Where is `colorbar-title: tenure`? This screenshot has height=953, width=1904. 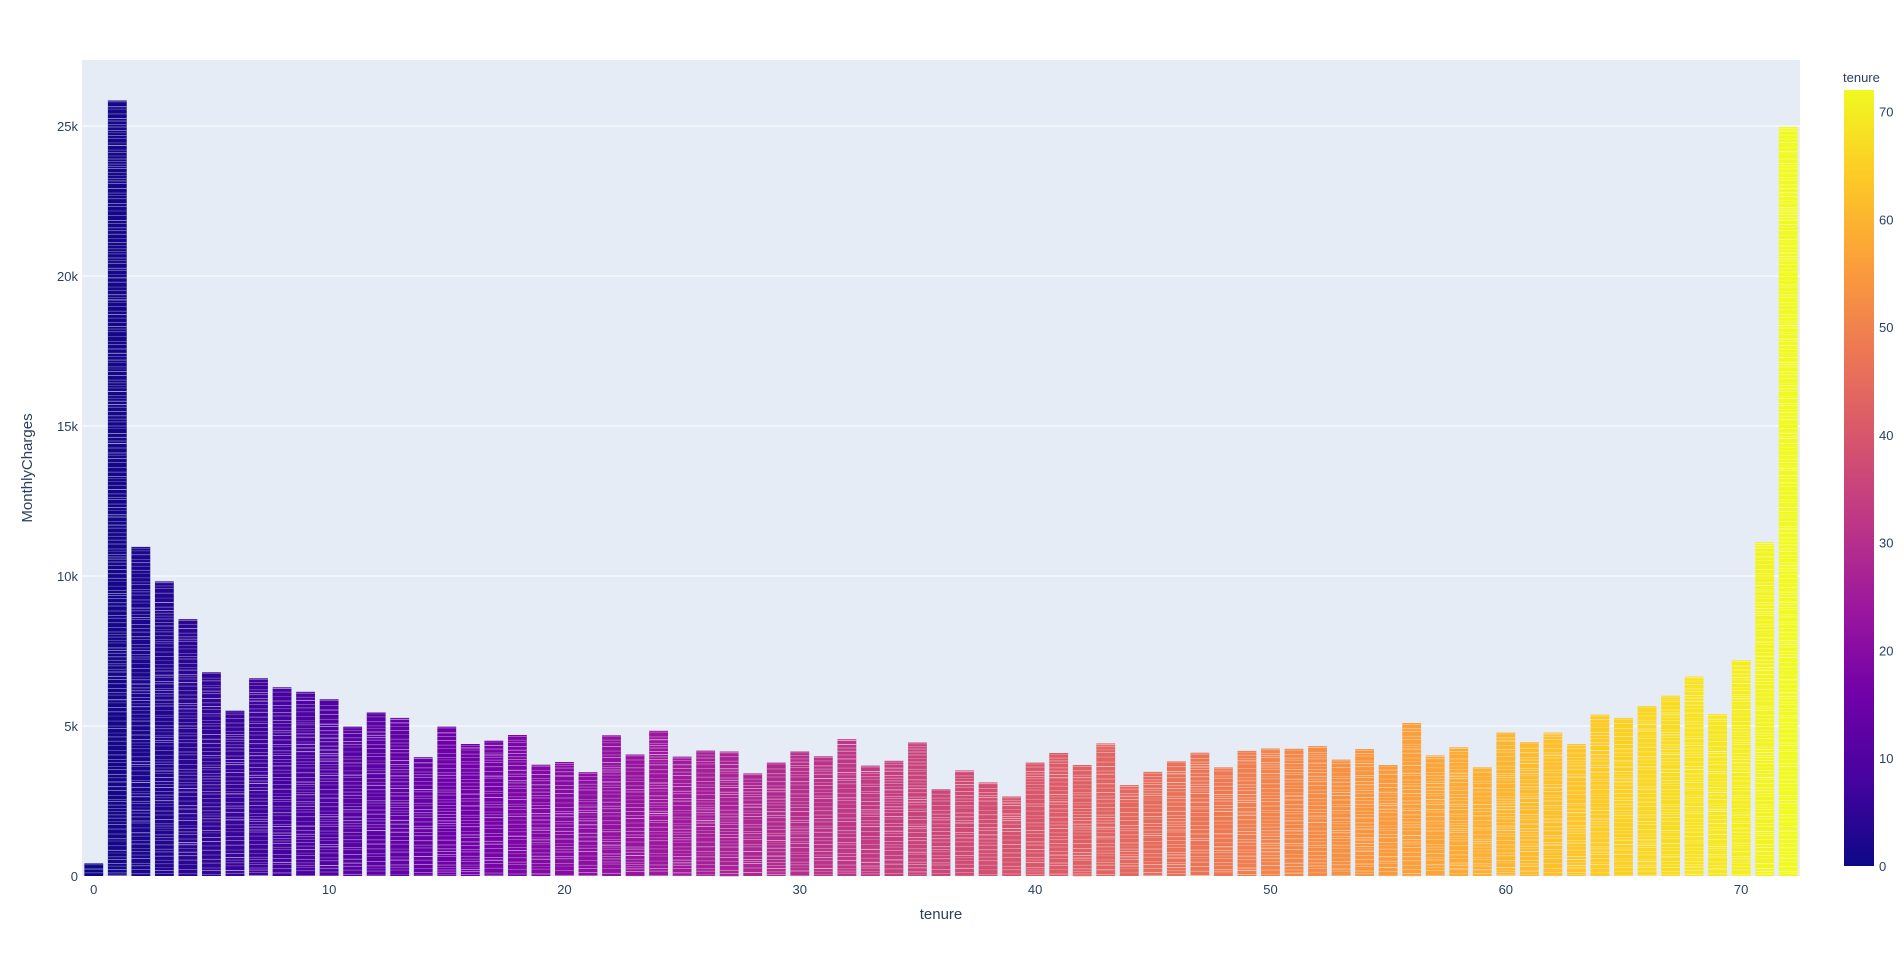
colorbar-title: tenure is located at coordinates (1861, 77).